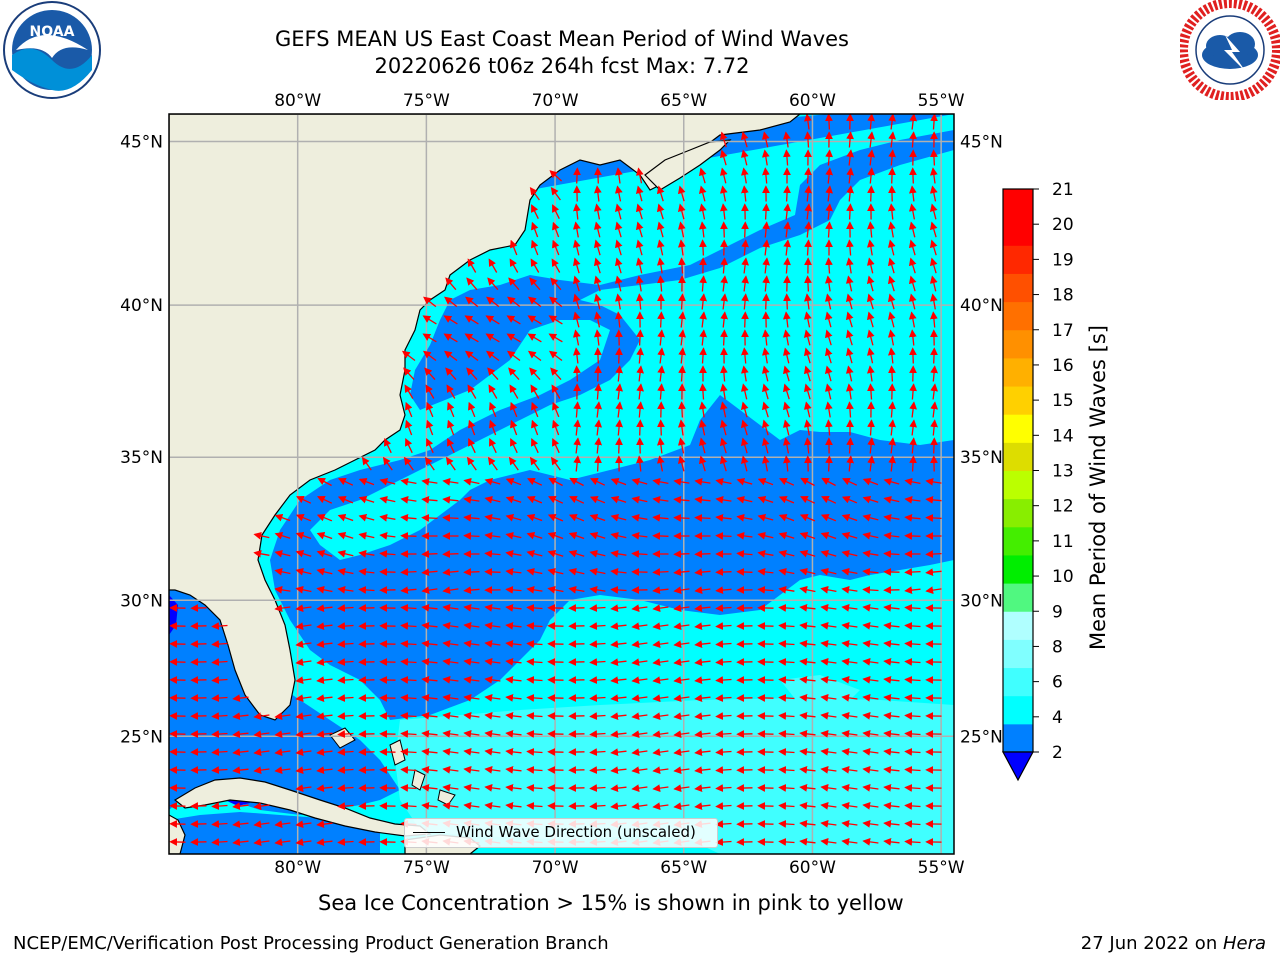 The image size is (1280, 960). What do you see at coordinates (1244, 943) in the screenshot?
I see `footer-machine: Hera` at bounding box center [1244, 943].